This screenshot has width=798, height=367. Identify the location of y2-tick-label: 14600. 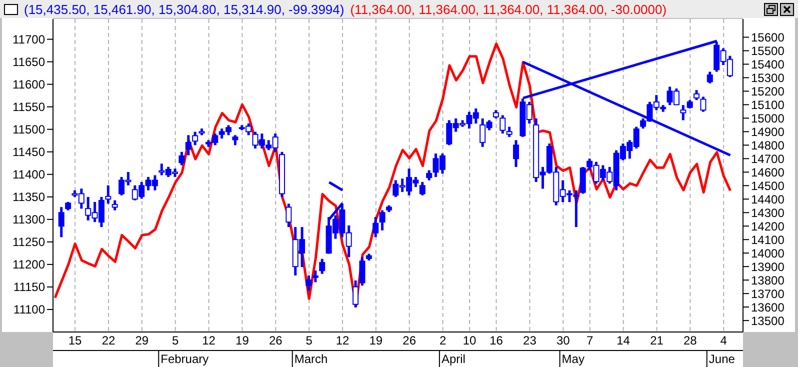
(768, 172).